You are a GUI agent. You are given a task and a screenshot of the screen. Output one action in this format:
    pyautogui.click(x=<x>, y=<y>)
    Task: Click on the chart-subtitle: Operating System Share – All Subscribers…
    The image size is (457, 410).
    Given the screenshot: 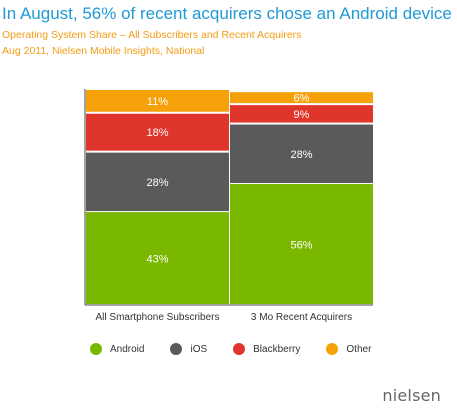 What is the action you would take?
    pyautogui.click(x=152, y=35)
    